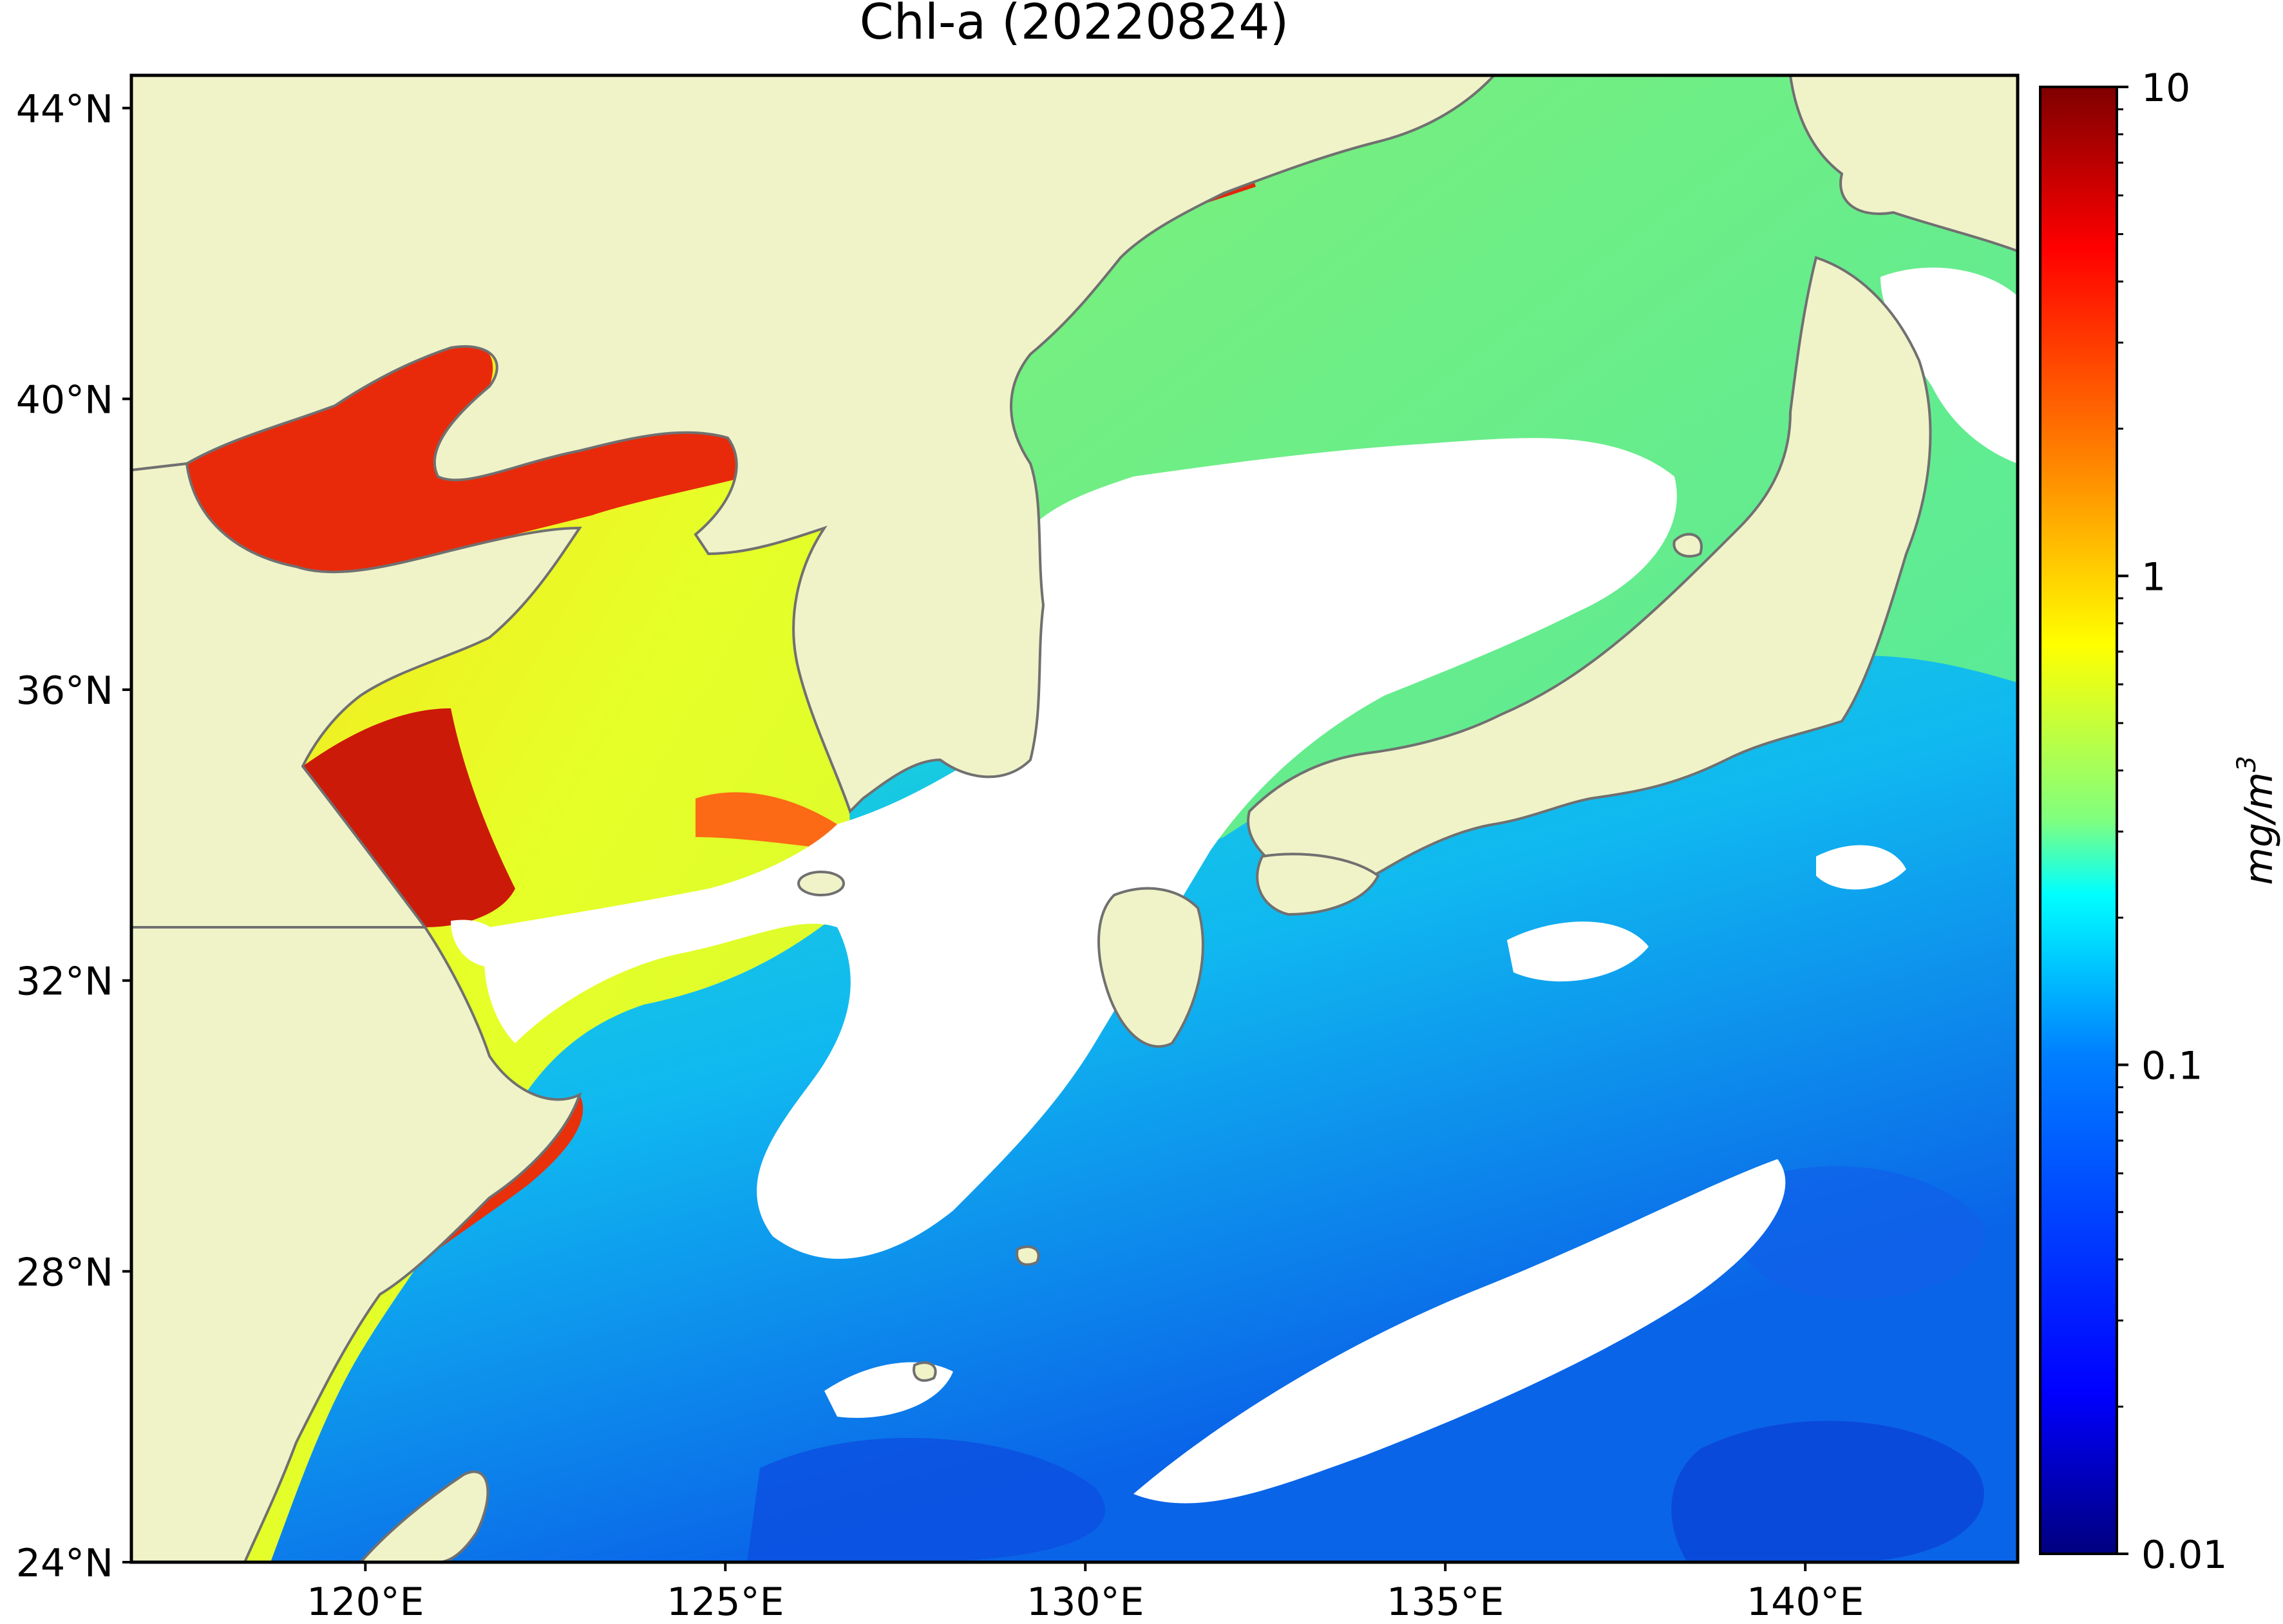  Describe the element at coordinates (64, 399) in the screenshot. I see `lat-tick-label: 40°N` at that location.